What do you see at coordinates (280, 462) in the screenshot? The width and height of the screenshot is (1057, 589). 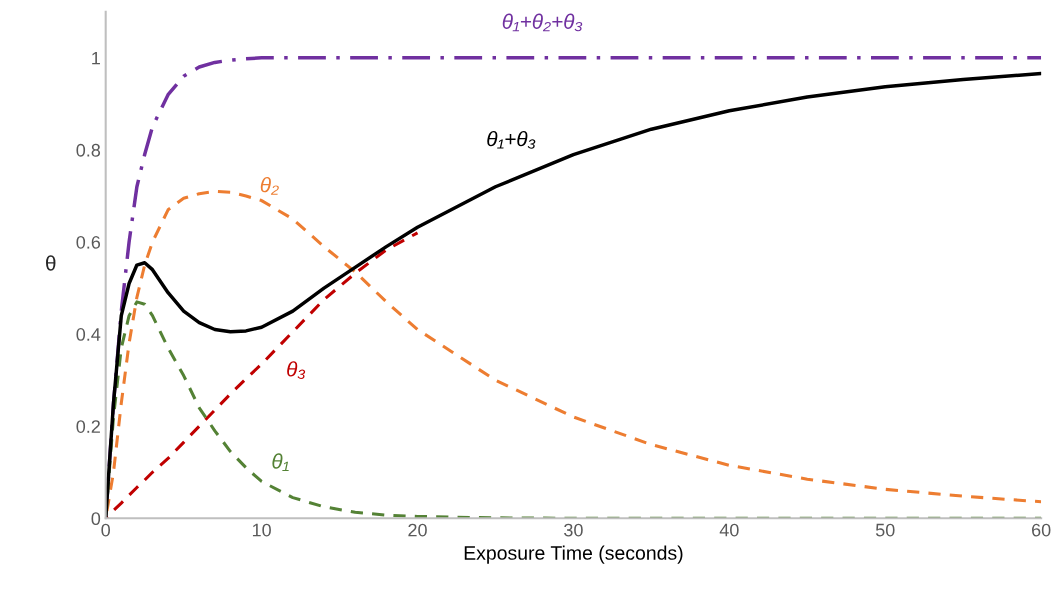 I see `series-label: θ₁` at bounding box center [280, 462].